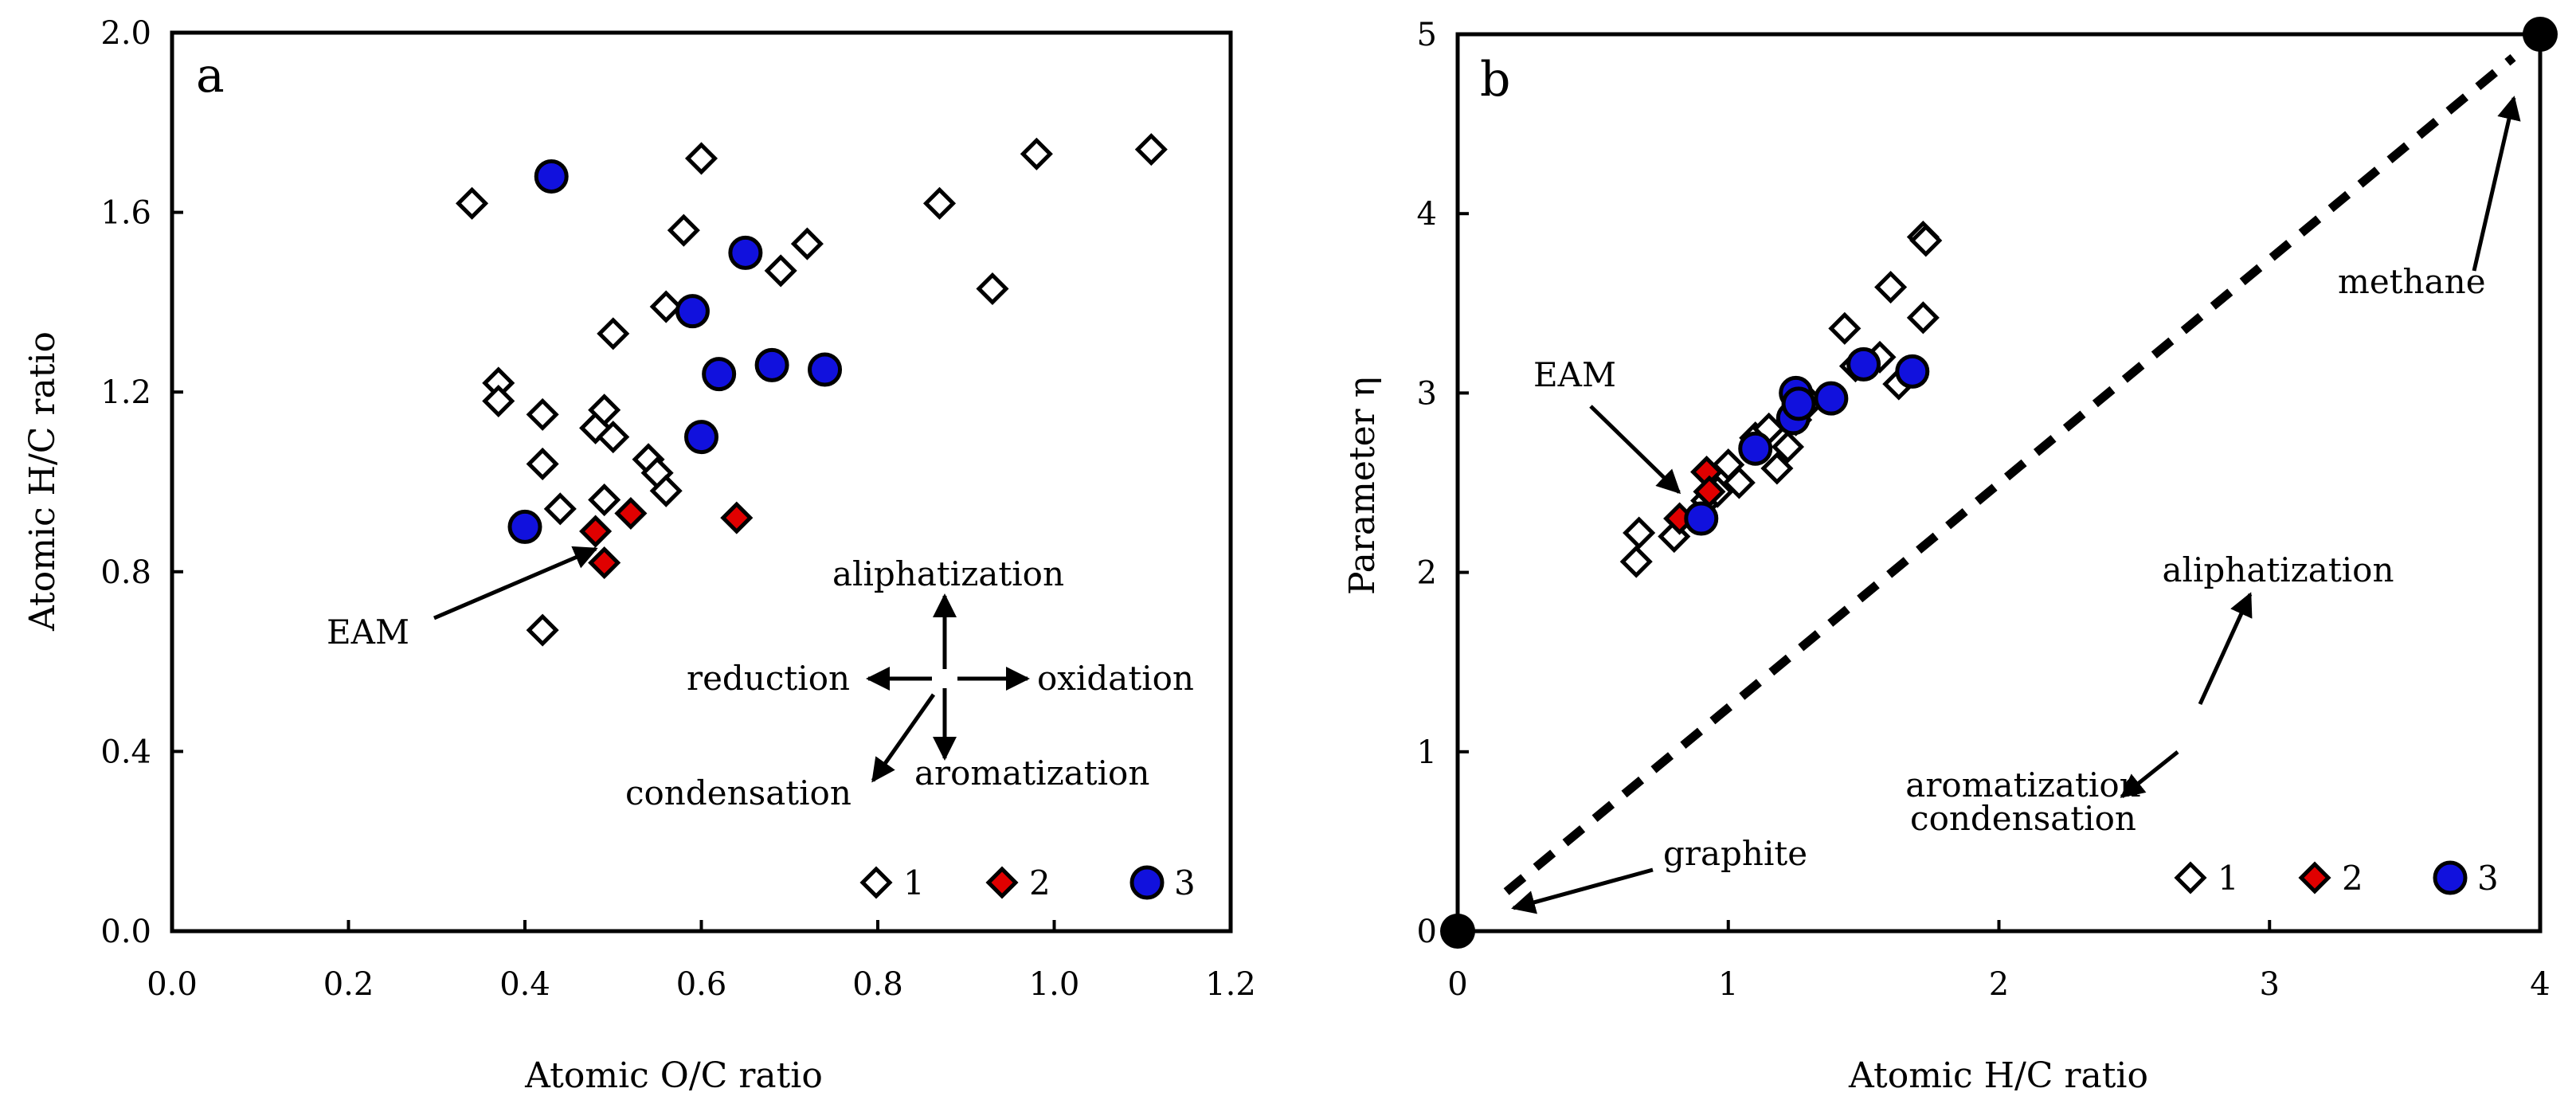  What do you see at coordinates (1495, 80) in the screenshot?
I see `panel-label-b: b` at bounding box center [1495, 80].